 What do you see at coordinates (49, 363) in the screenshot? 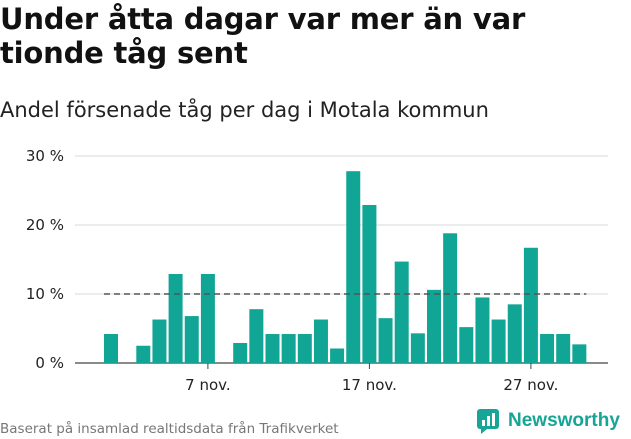
I see `y-tick-label: 0 %` at bounding box center [49, 363].